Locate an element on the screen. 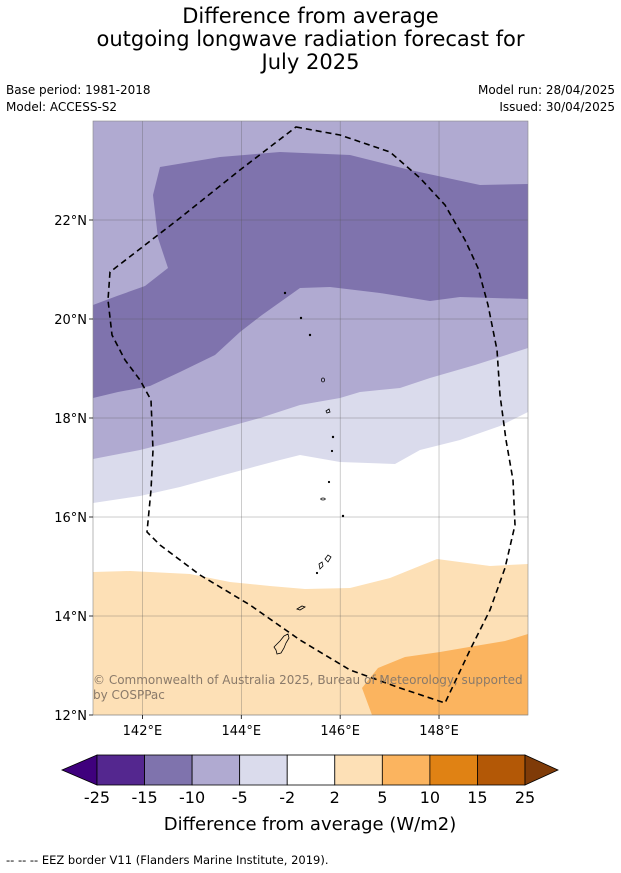 This screenshot has width=621, height=873. island-agrihan is located at coordinates (328, 411).